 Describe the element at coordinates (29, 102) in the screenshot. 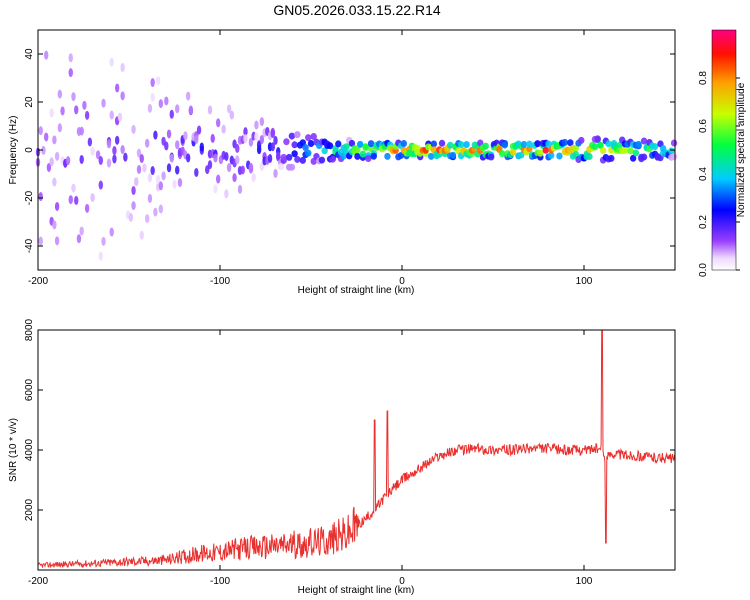

I see `spectrogram-ytick-label: 20` at that location.